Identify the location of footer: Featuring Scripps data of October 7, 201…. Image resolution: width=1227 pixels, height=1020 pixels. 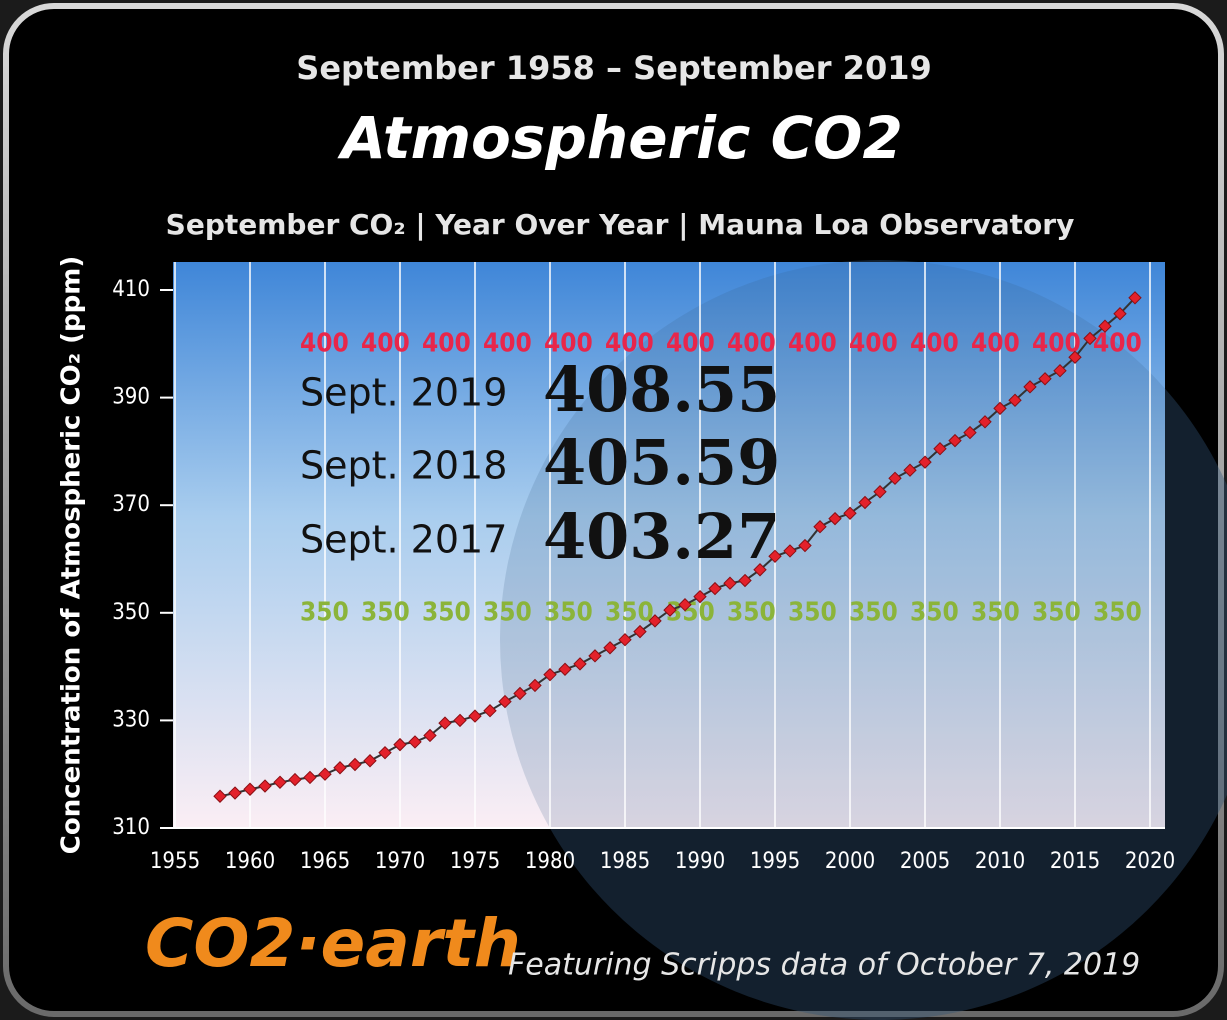
(824, 965).